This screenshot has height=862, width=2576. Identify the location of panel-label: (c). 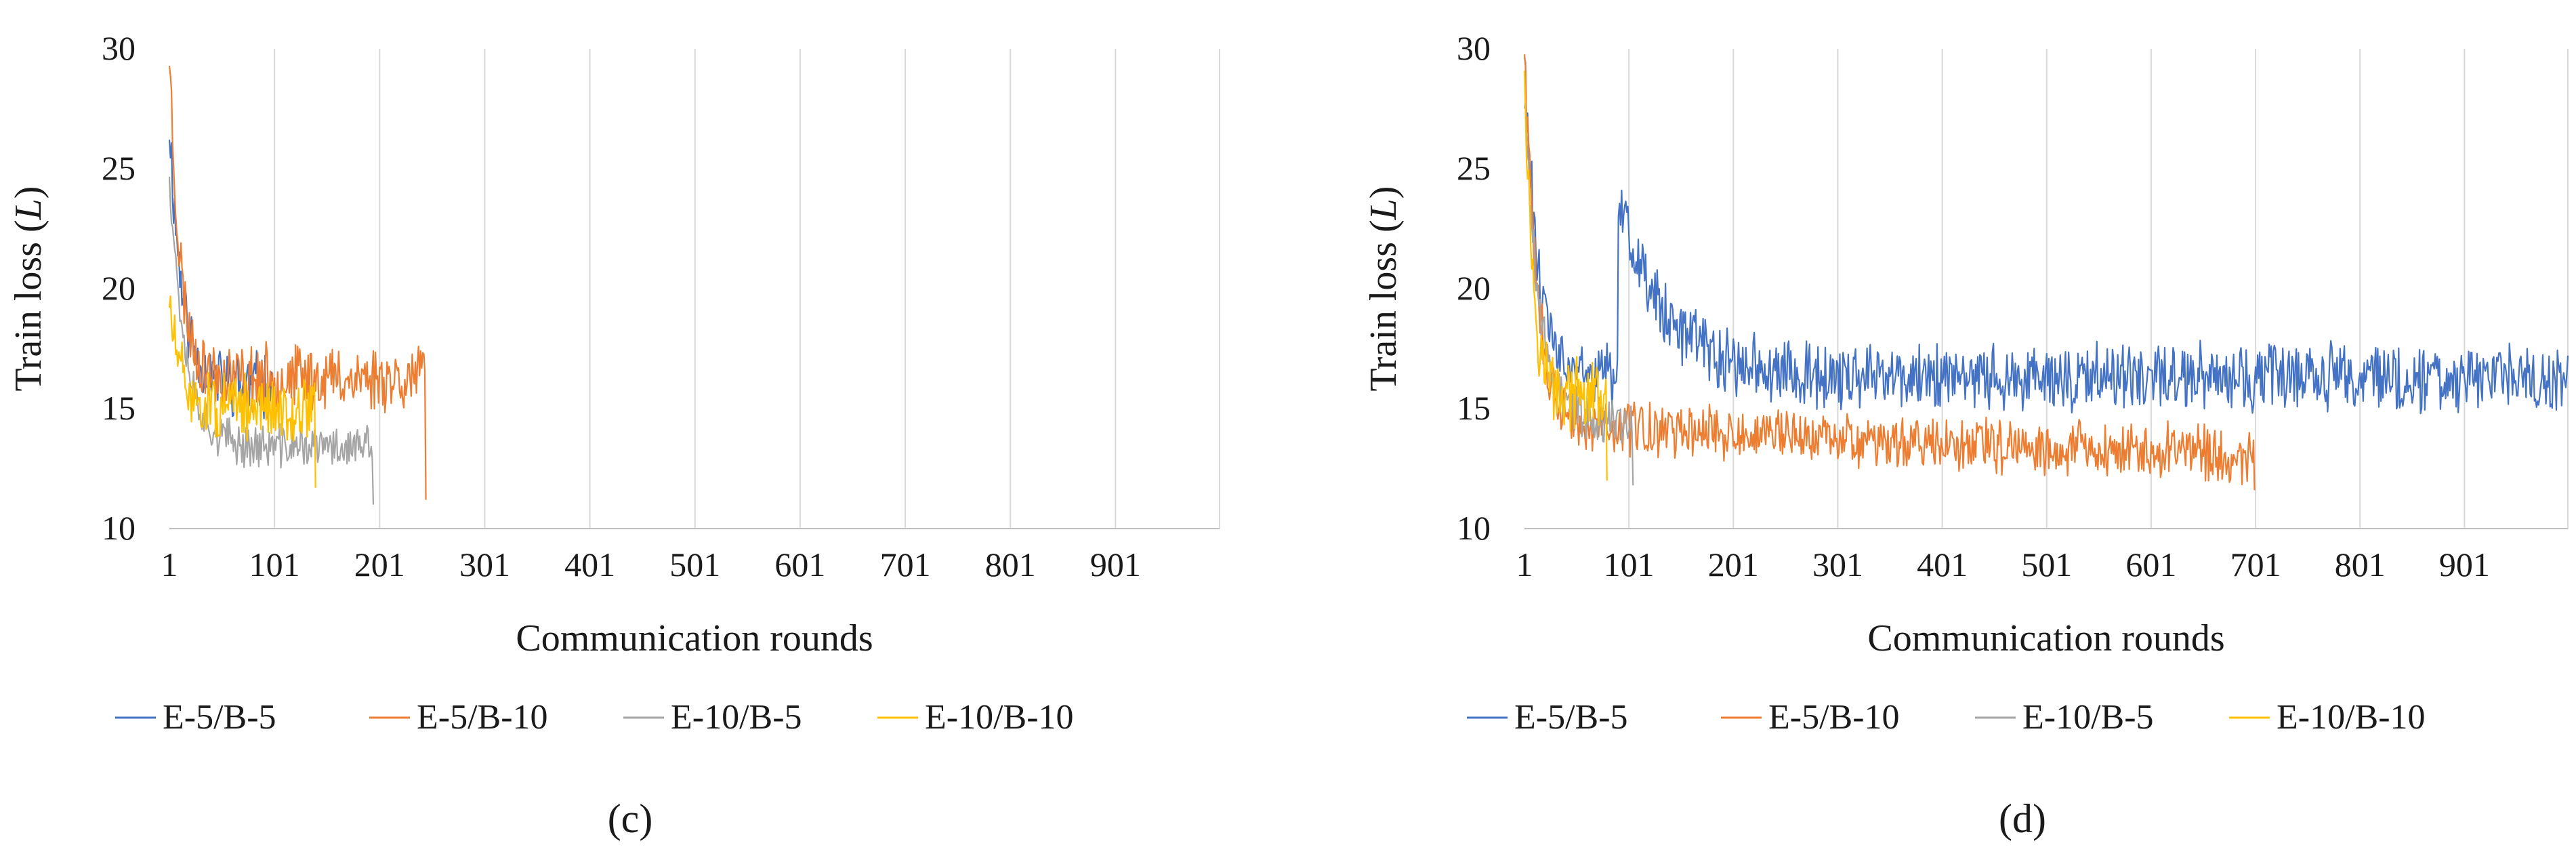
(630, 818).